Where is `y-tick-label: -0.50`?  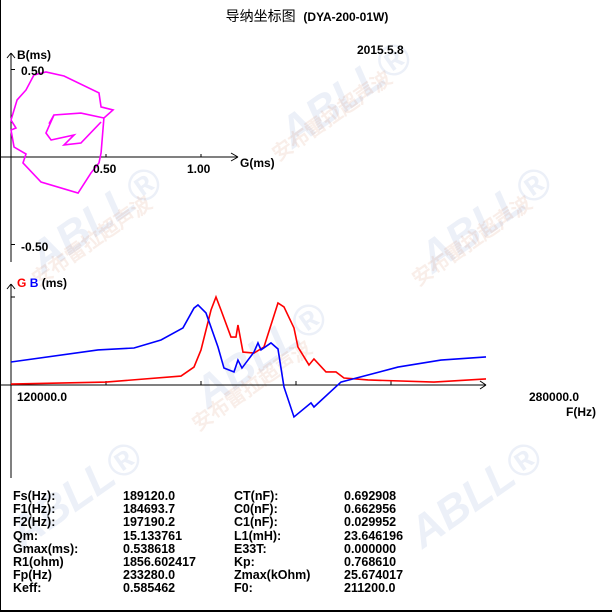
y-tick-label: -0.50 is located at coordinates (35, 247).